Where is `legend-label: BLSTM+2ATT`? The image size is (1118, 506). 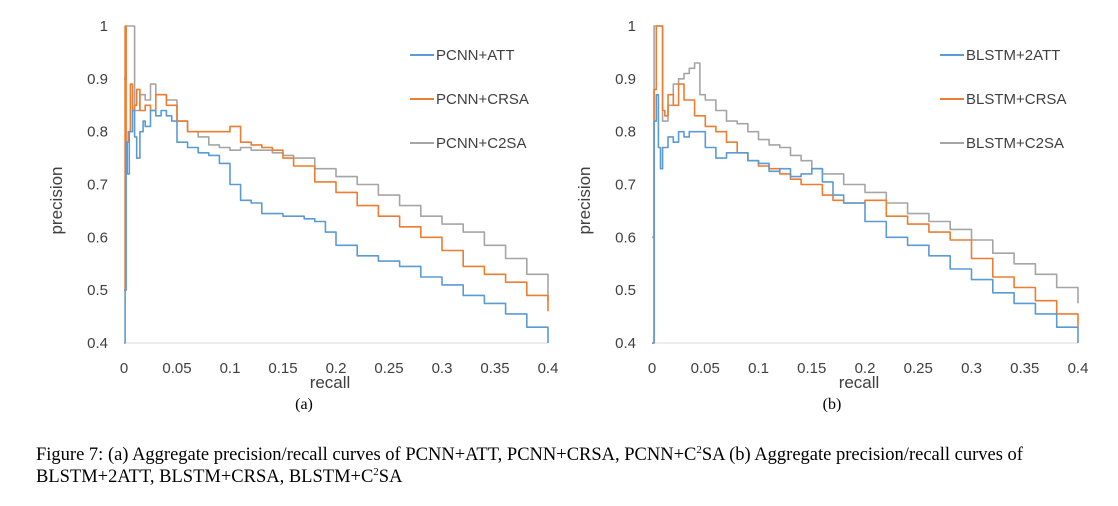
legend-label: BLSTM+2ATT is located at coordinates (1013, 55).